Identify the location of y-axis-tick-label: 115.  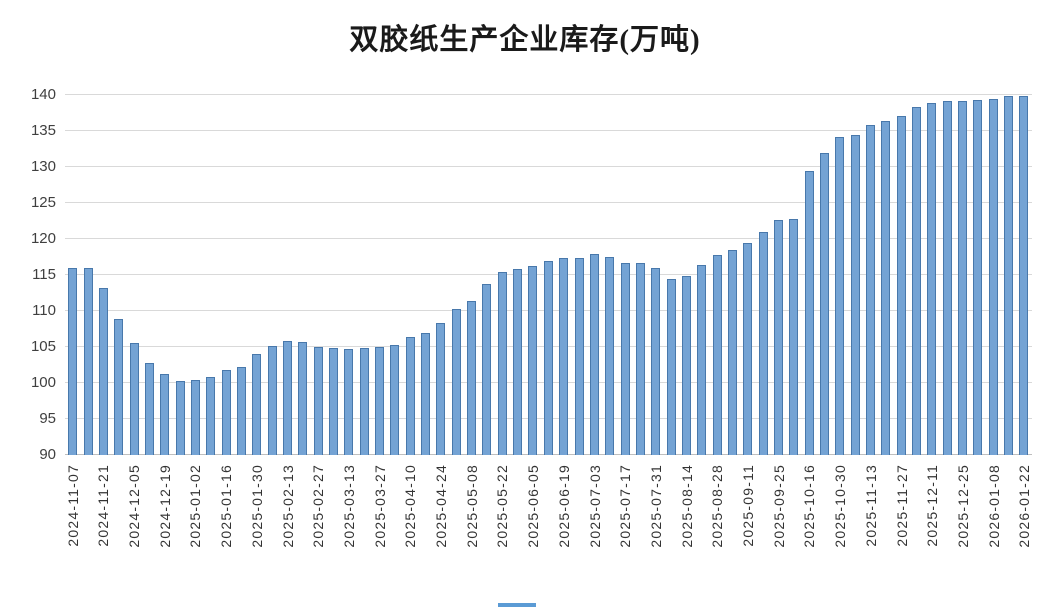
(44, 274).